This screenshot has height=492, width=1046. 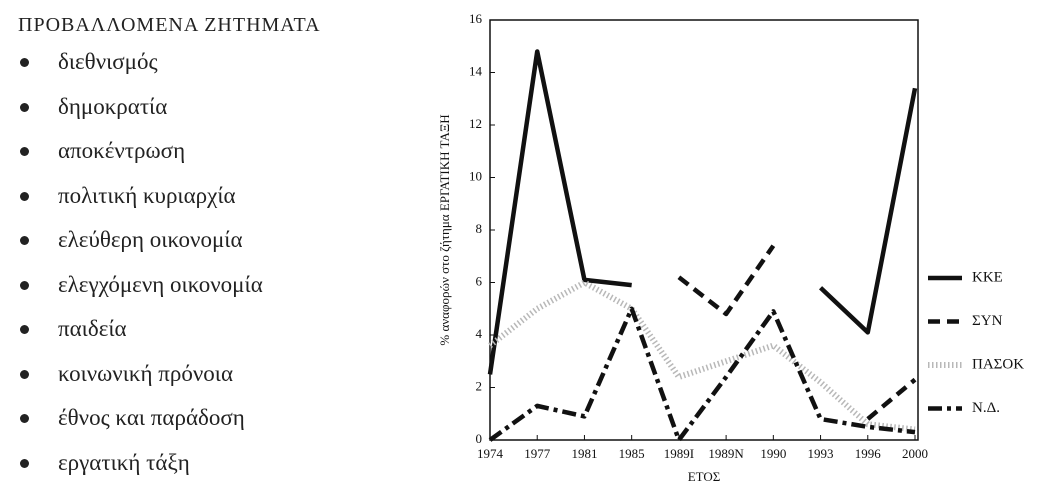 What do you see at coordinates (475, 123) in the screenshot?
I see `y-tick-label: 12` at bounding box center [475, 123].